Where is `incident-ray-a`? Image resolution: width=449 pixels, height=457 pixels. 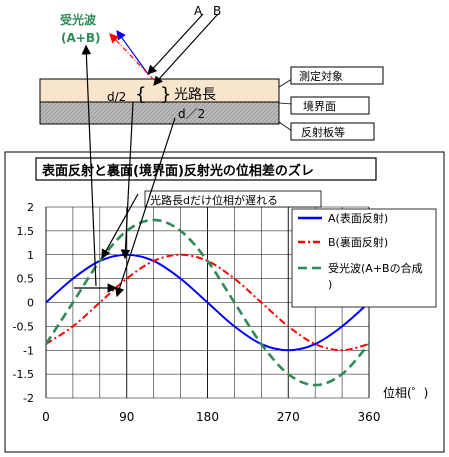 incident-ray-a is located at coordinates (175, 44).